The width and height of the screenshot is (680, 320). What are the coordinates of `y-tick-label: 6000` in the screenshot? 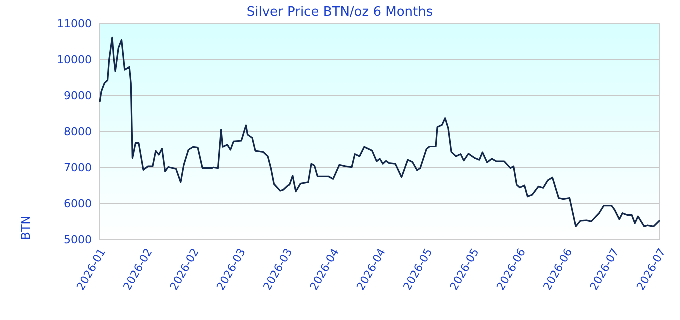 It's located at (78, 204).